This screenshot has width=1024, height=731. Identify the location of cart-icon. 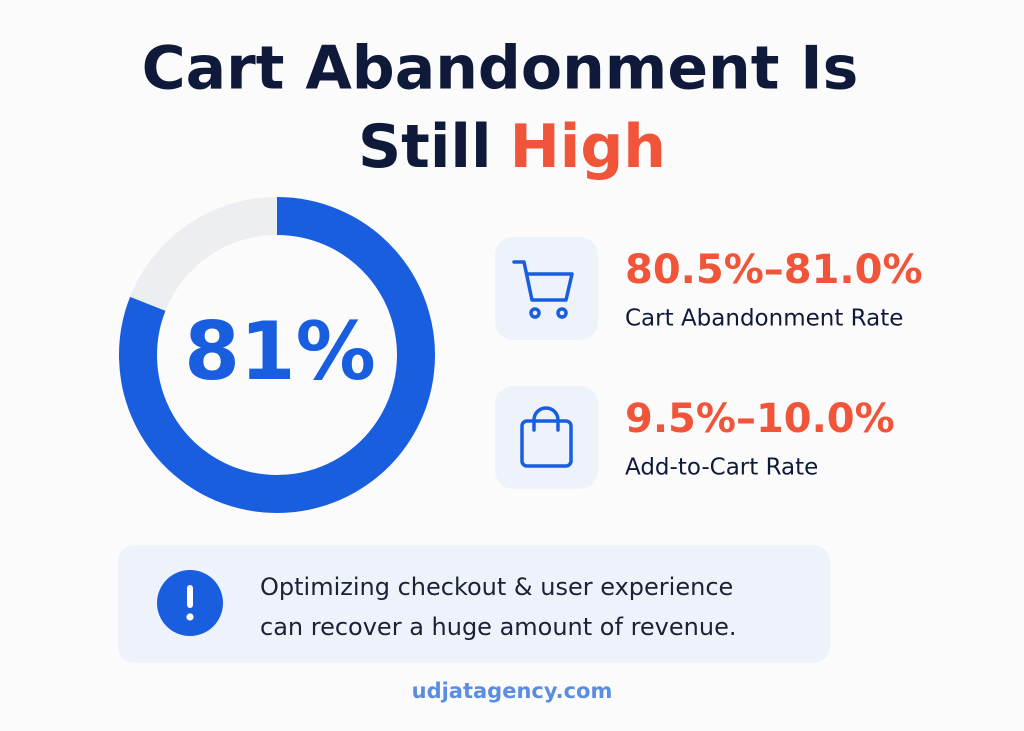
(543, 289).